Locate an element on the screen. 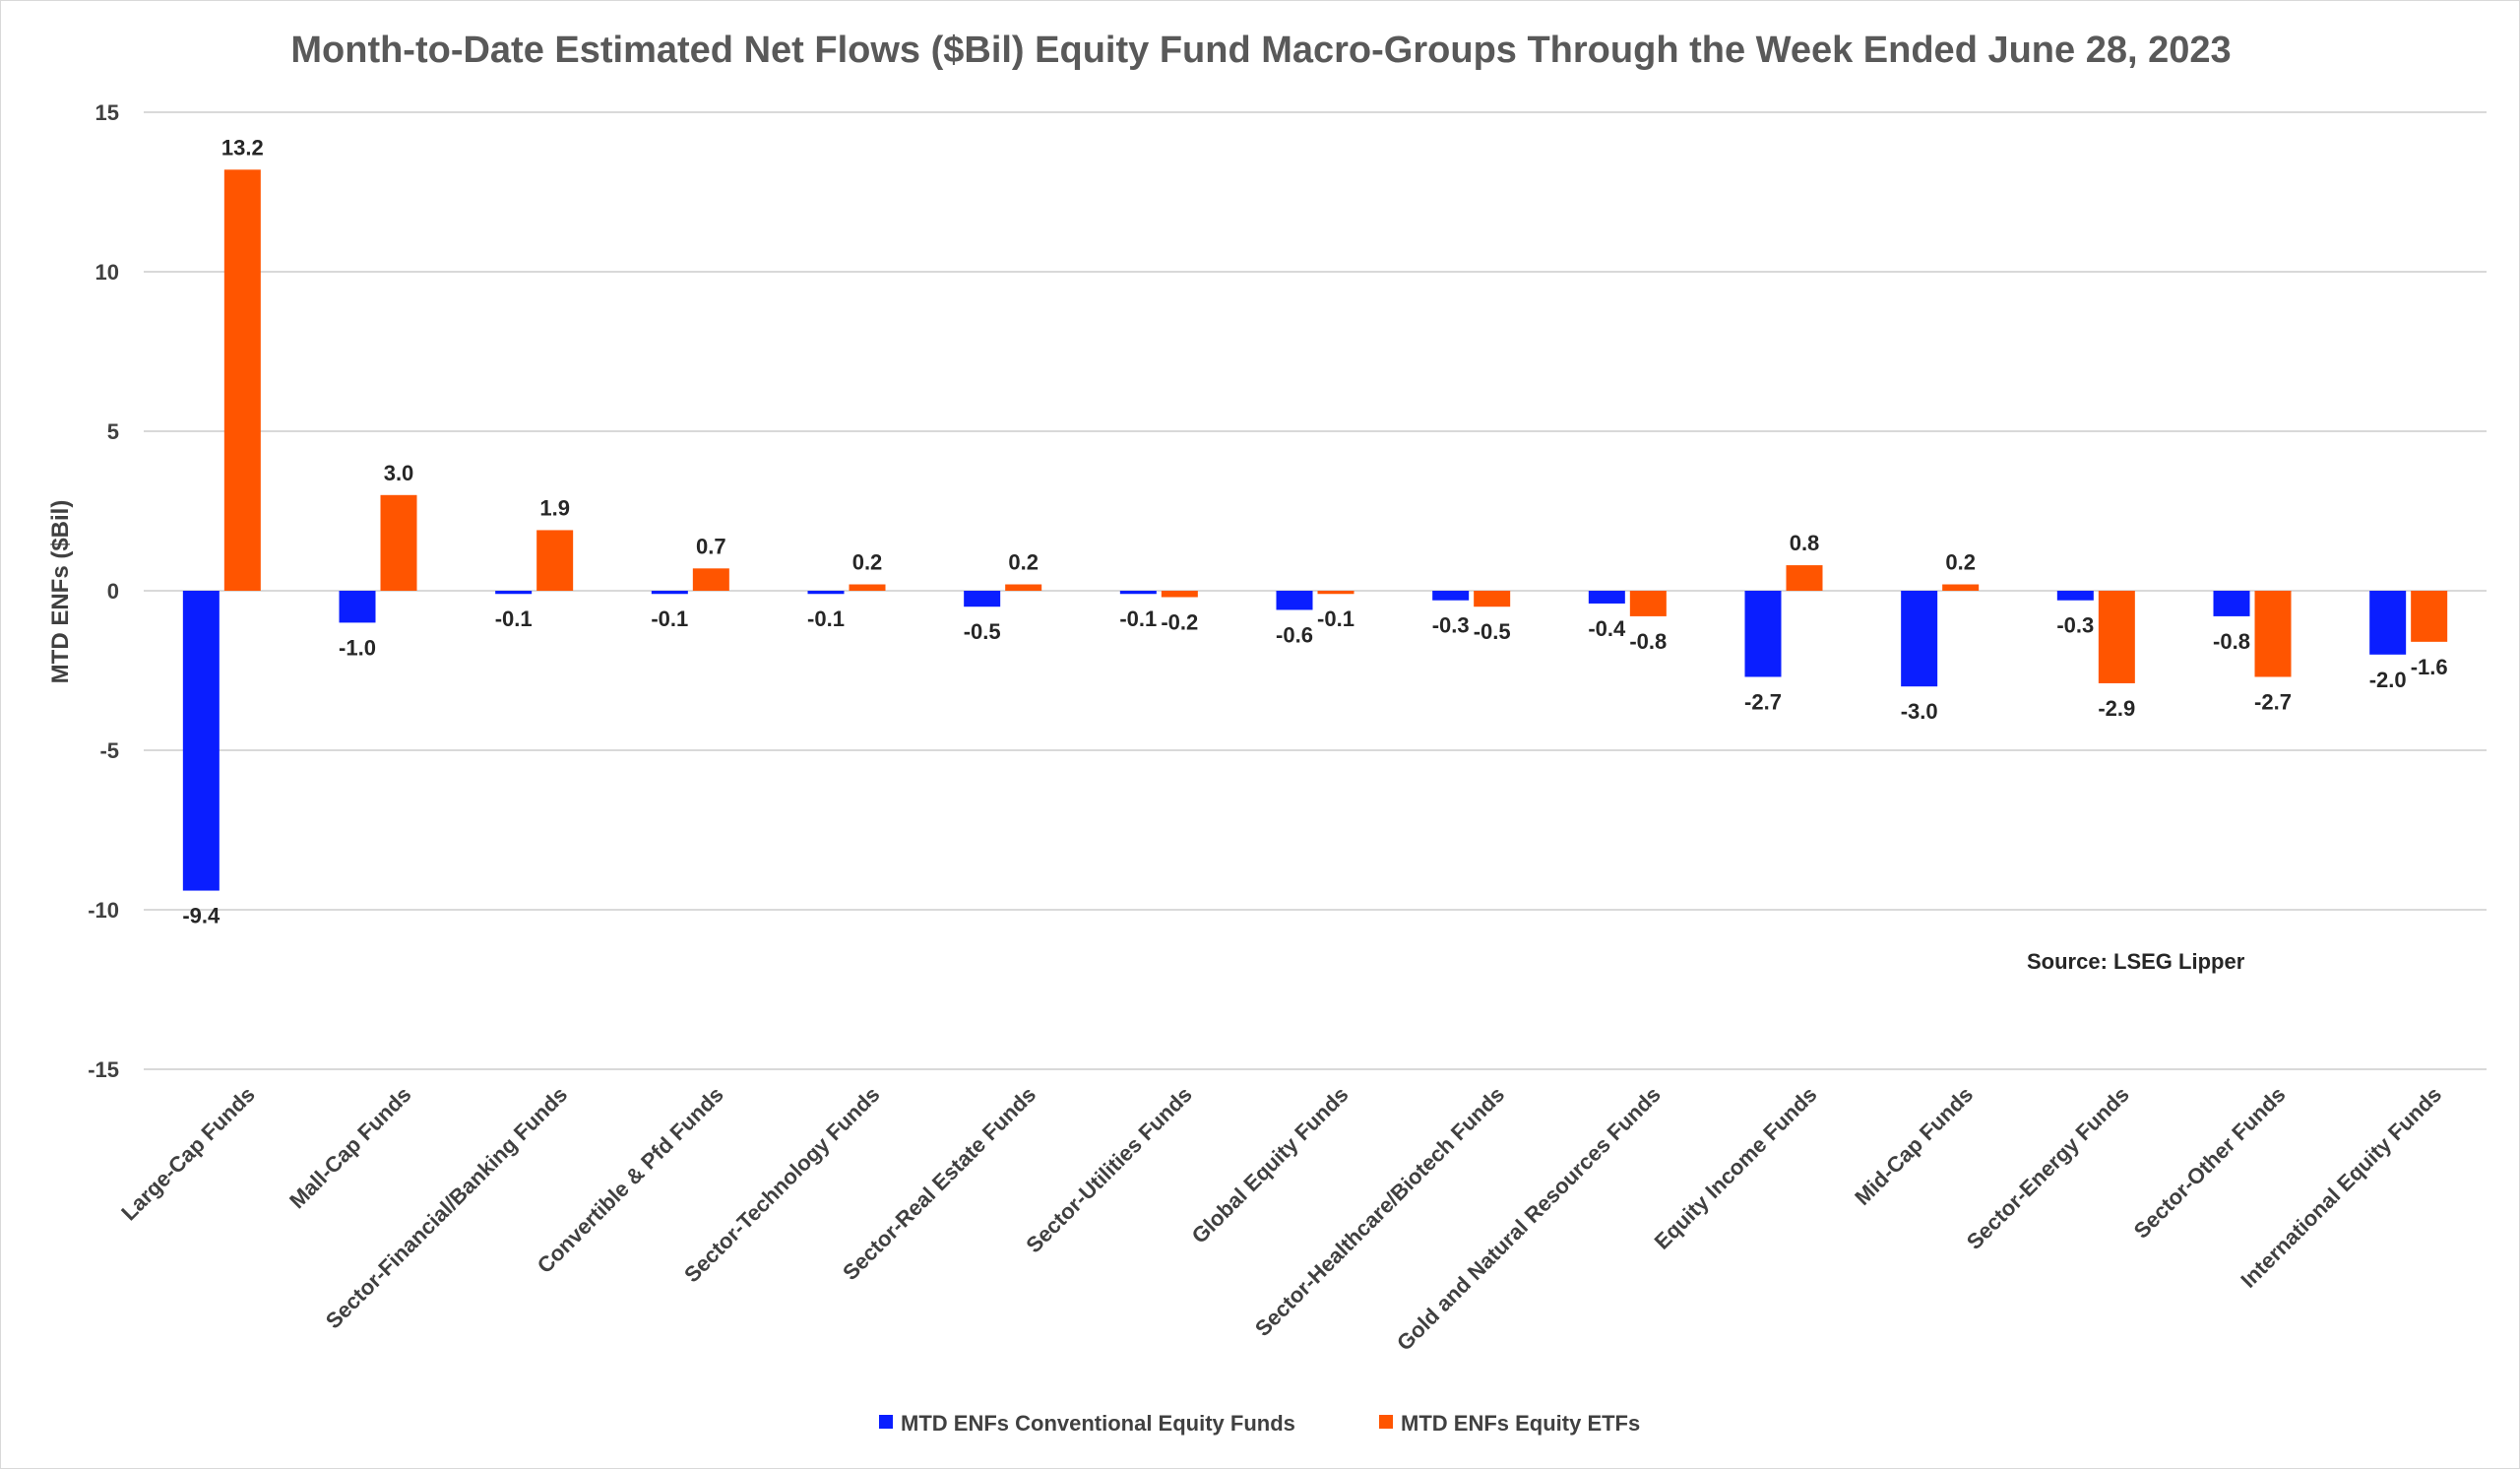 This screenshot has height=1470, width=2520. data-label-conventional: -2.0 is located at coordinates (2388, 680).